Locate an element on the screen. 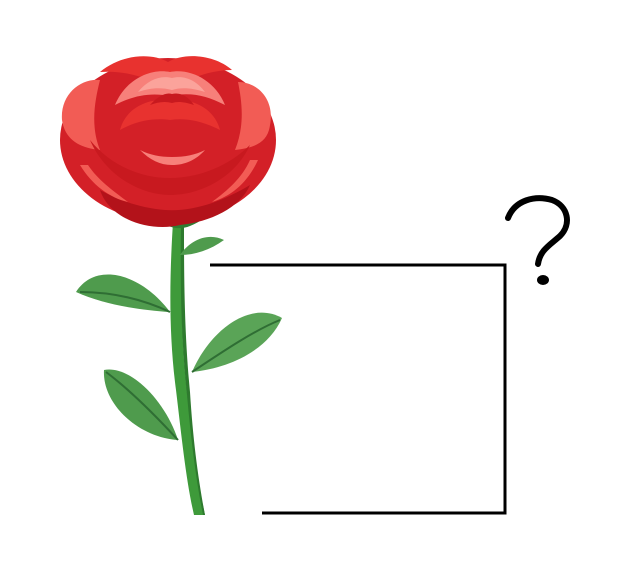 This screenshot has height=561, width=638. leaf-sprig is located at coordinates (202, 245).